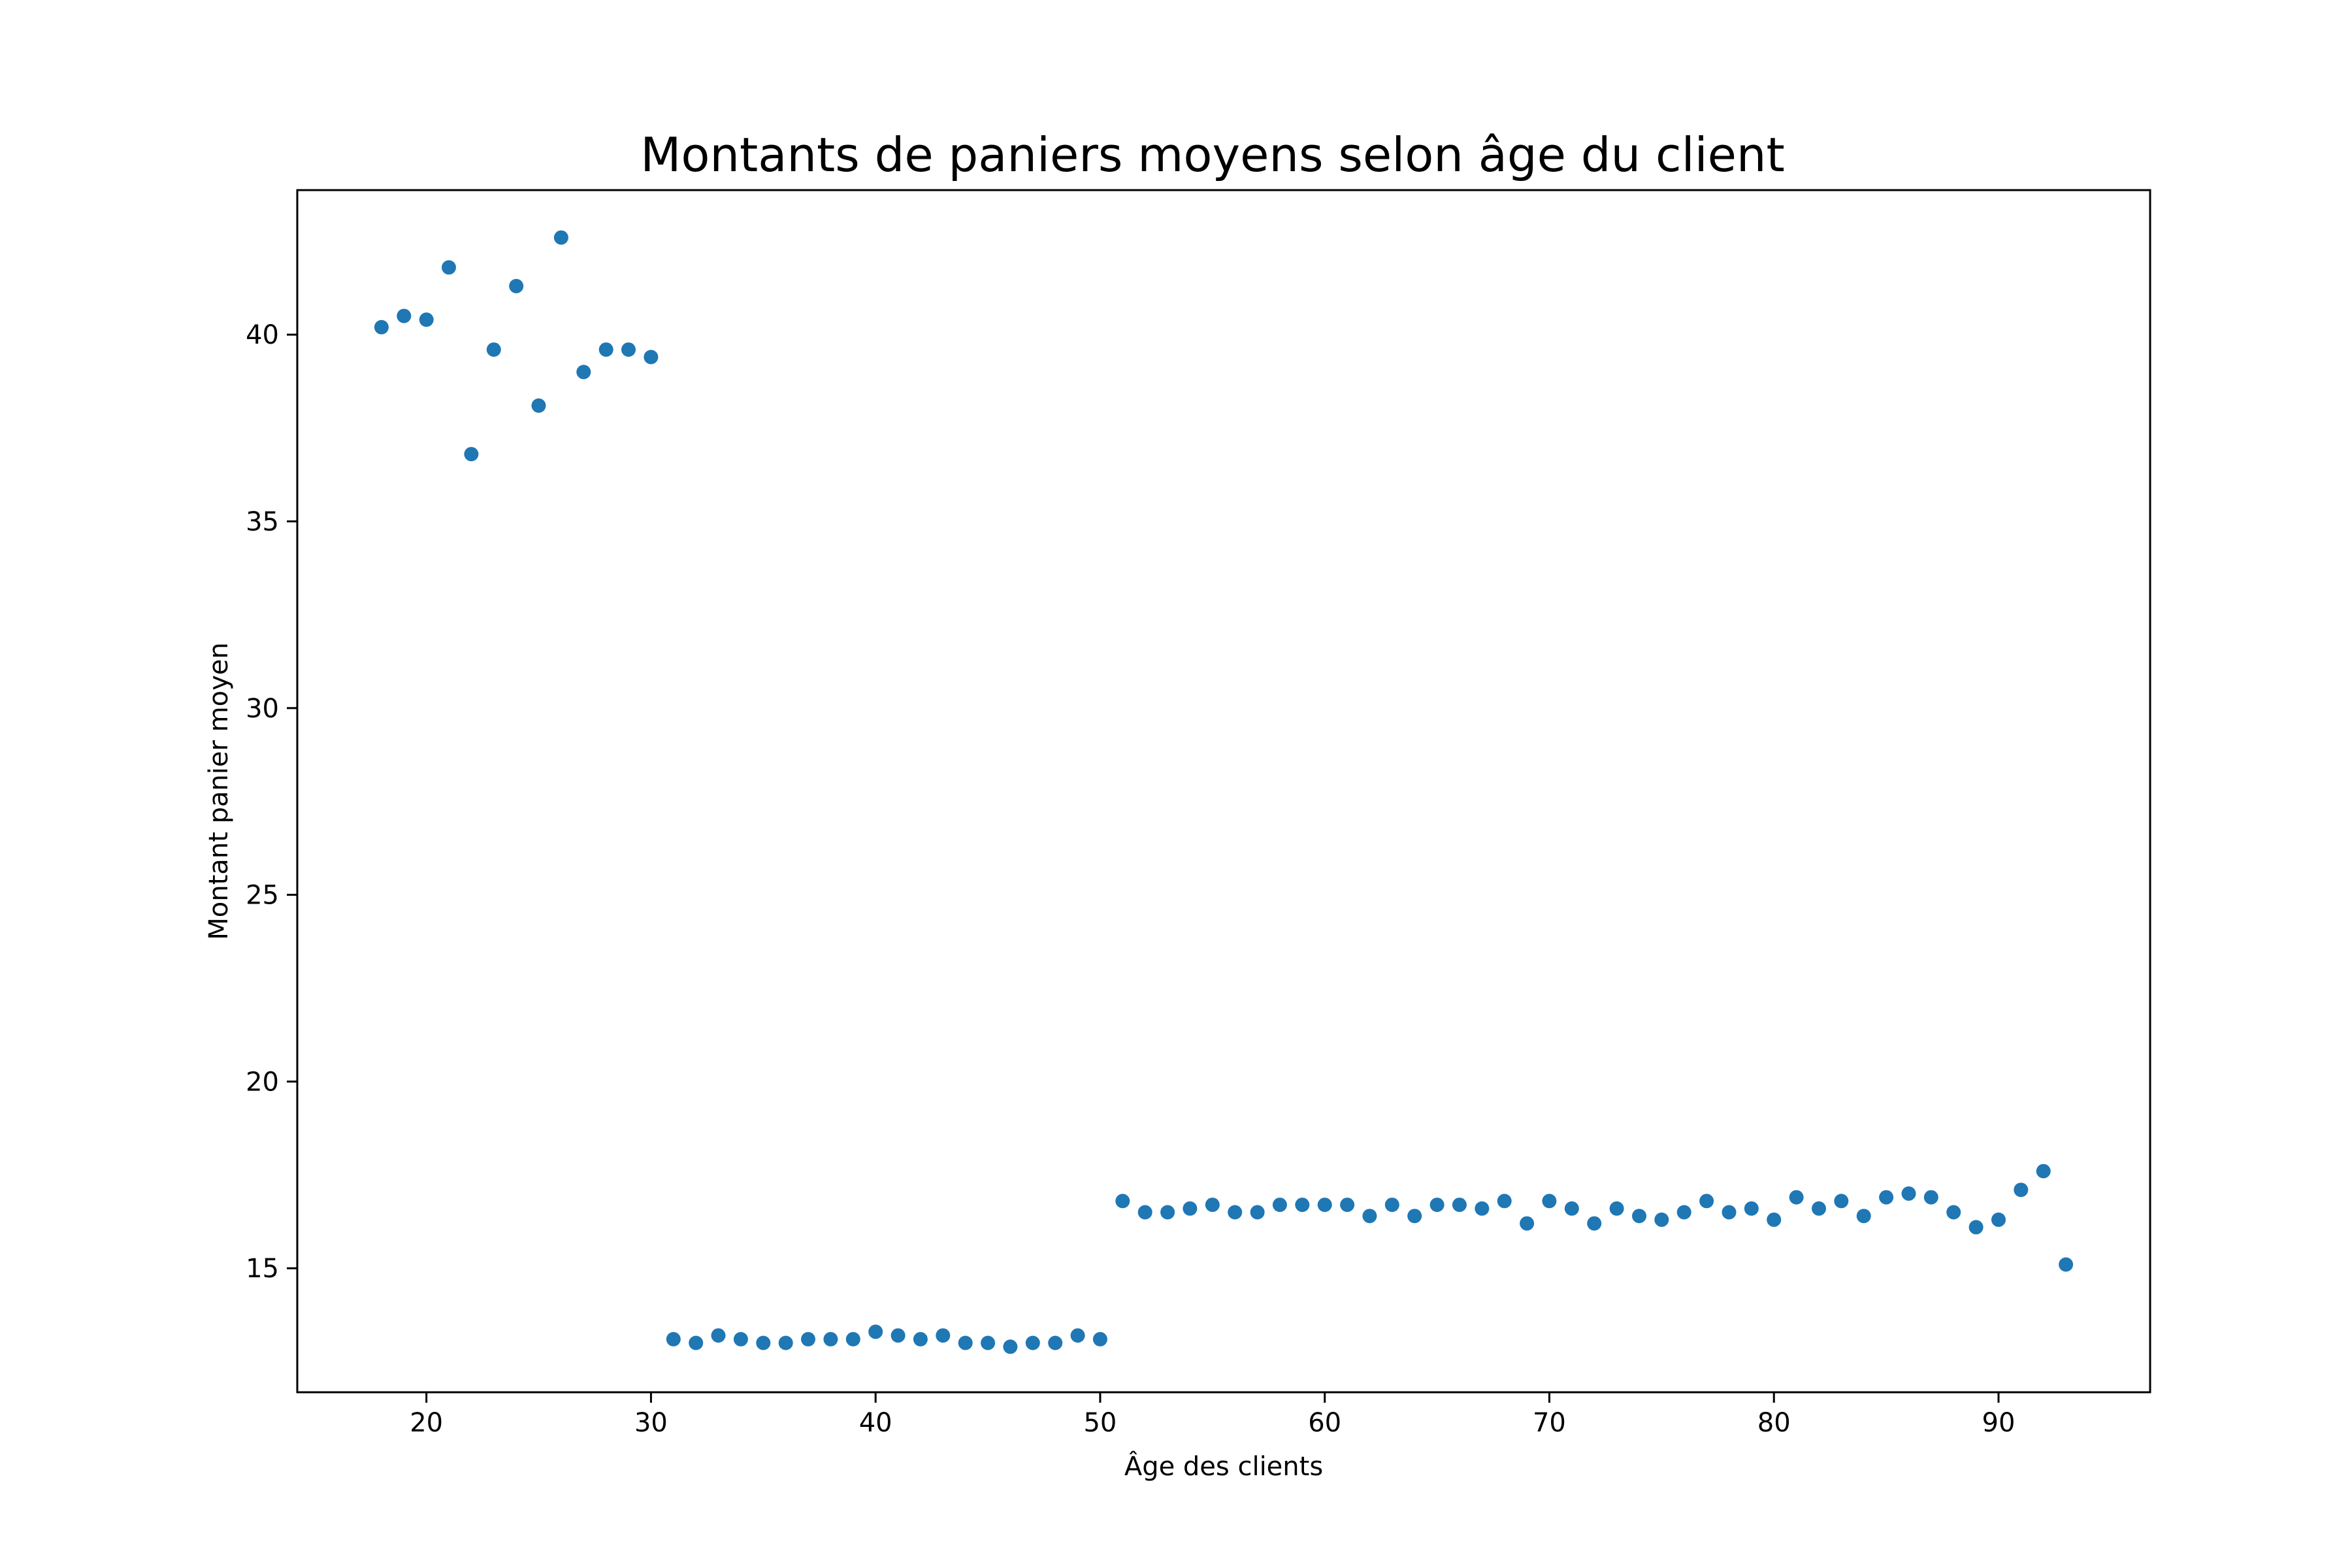  Describe the element at coordinates (219, 791) in the screenshot. I see `y-axis-label: Montant panier moyen` at that location.